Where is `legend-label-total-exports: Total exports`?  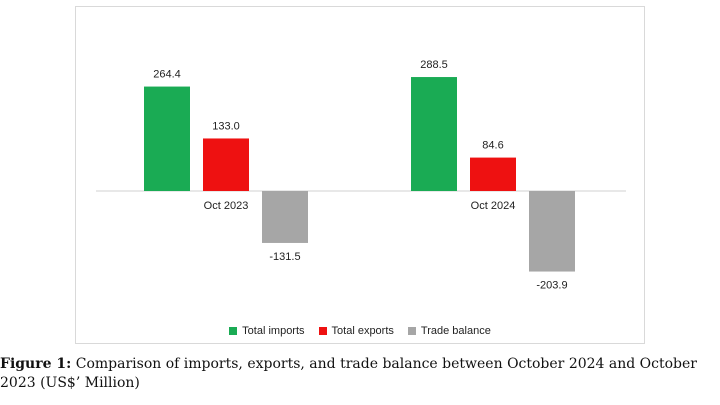 legend-label-total-exports: Total exports is located at coordinates (362, 331).